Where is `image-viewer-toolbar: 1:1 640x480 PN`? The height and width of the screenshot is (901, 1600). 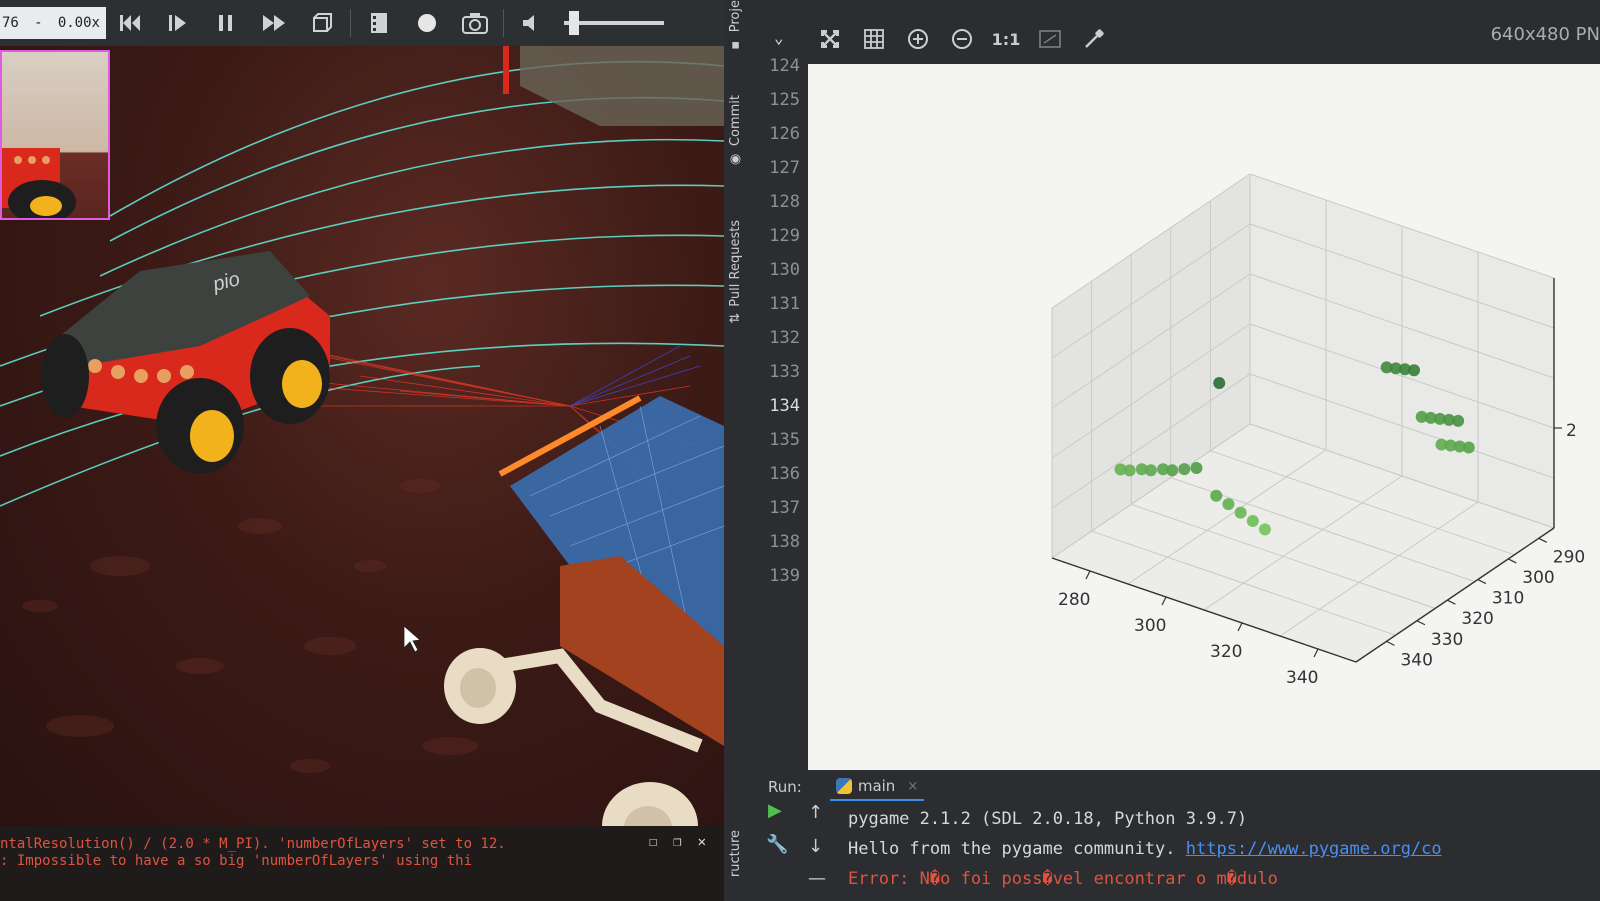 image-viewer-toolbar: 1:1 640x480 PN is located at coordinates (1204, 39).